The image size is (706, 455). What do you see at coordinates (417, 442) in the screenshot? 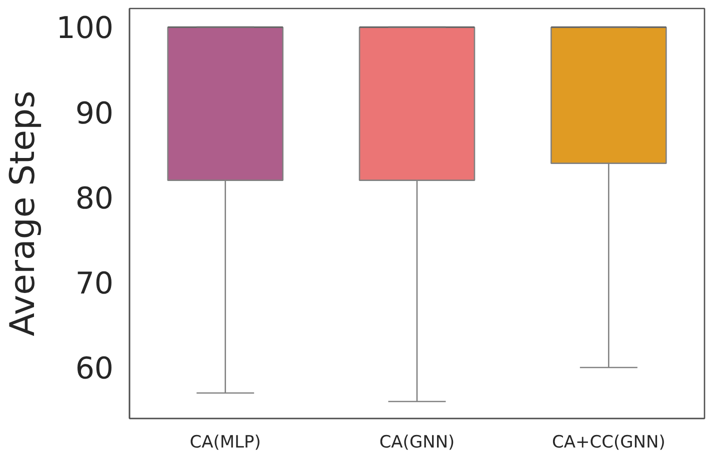
I see `x-tick-label: CA(GNN)` at bounding box center [417, 442].